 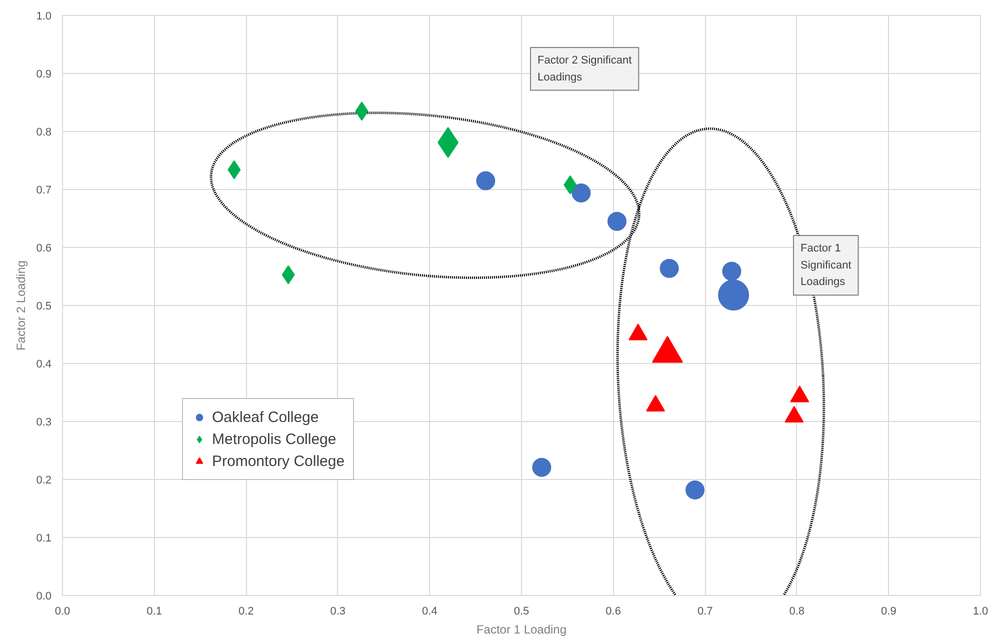 What do you see at coordinates (44, 306) in the screenshot?
I see `y-tick-label: 0.5` at bounding box center [44, 306].